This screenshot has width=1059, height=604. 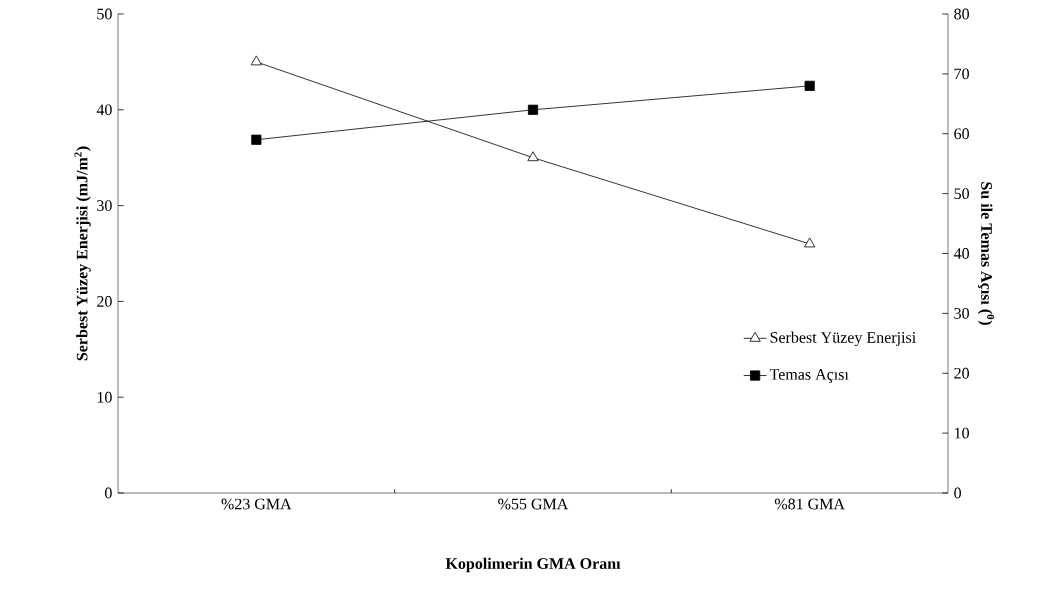 I want to click on y-tick-label: 10, so click(x=104, y=397).